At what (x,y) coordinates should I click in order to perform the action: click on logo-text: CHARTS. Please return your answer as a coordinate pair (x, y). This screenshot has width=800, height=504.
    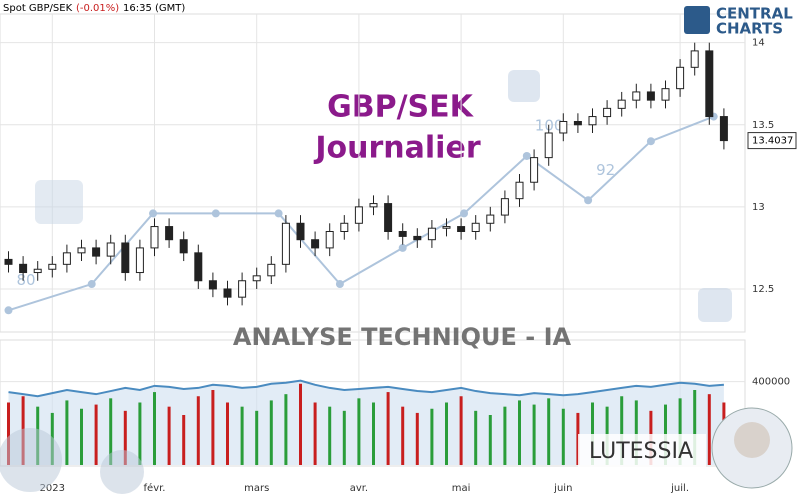
    Looking at the image, I should click on (749, 29).